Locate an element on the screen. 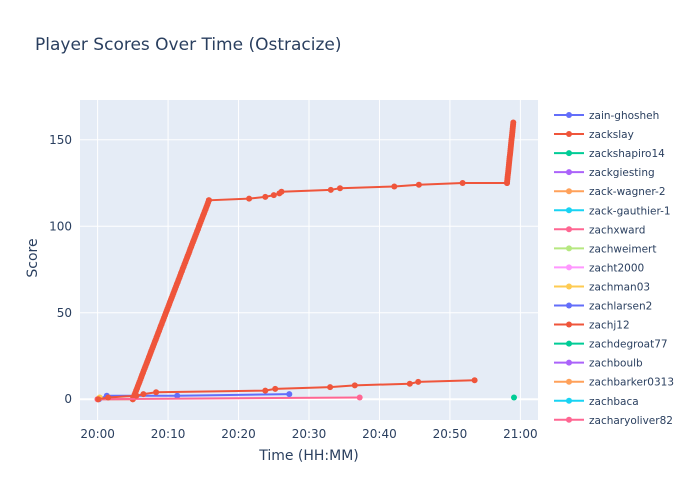 Image resolution: width=700 pixels, height=500 pixels. chart-title: Player Scores Over Time (Ostracize) is located at coordinates (188, 45).